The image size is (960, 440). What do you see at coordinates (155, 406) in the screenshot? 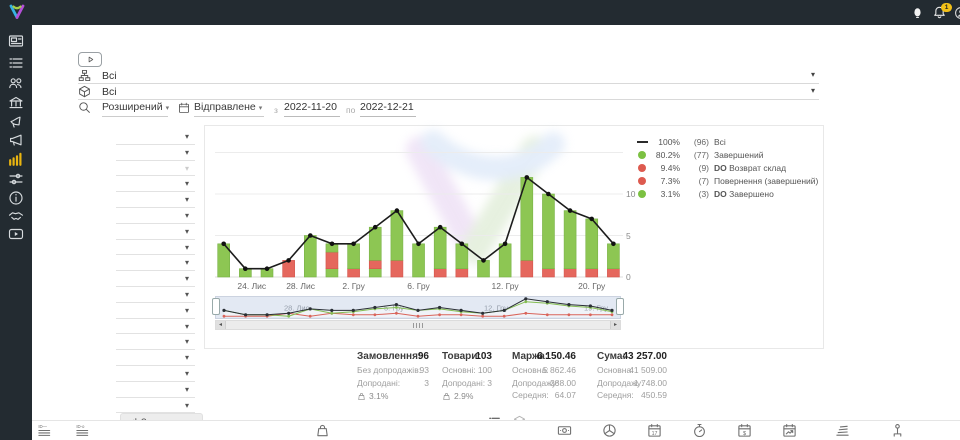
I see `filter-select-18: ▾` at bounding box center [155, 406].